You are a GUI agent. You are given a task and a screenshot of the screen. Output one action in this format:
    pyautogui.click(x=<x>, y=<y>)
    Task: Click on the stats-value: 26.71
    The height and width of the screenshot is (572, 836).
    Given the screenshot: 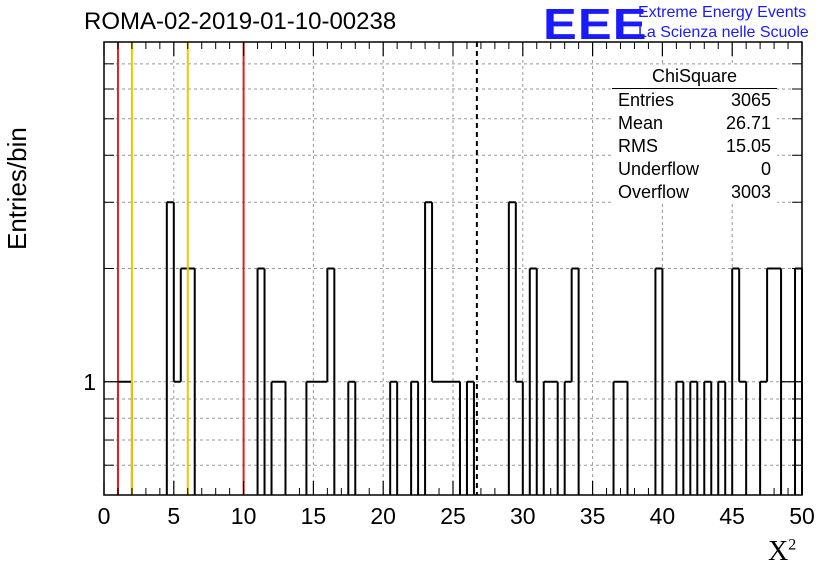 What is the action you would take?
    pyautogui.click(x=748, y=123)
    